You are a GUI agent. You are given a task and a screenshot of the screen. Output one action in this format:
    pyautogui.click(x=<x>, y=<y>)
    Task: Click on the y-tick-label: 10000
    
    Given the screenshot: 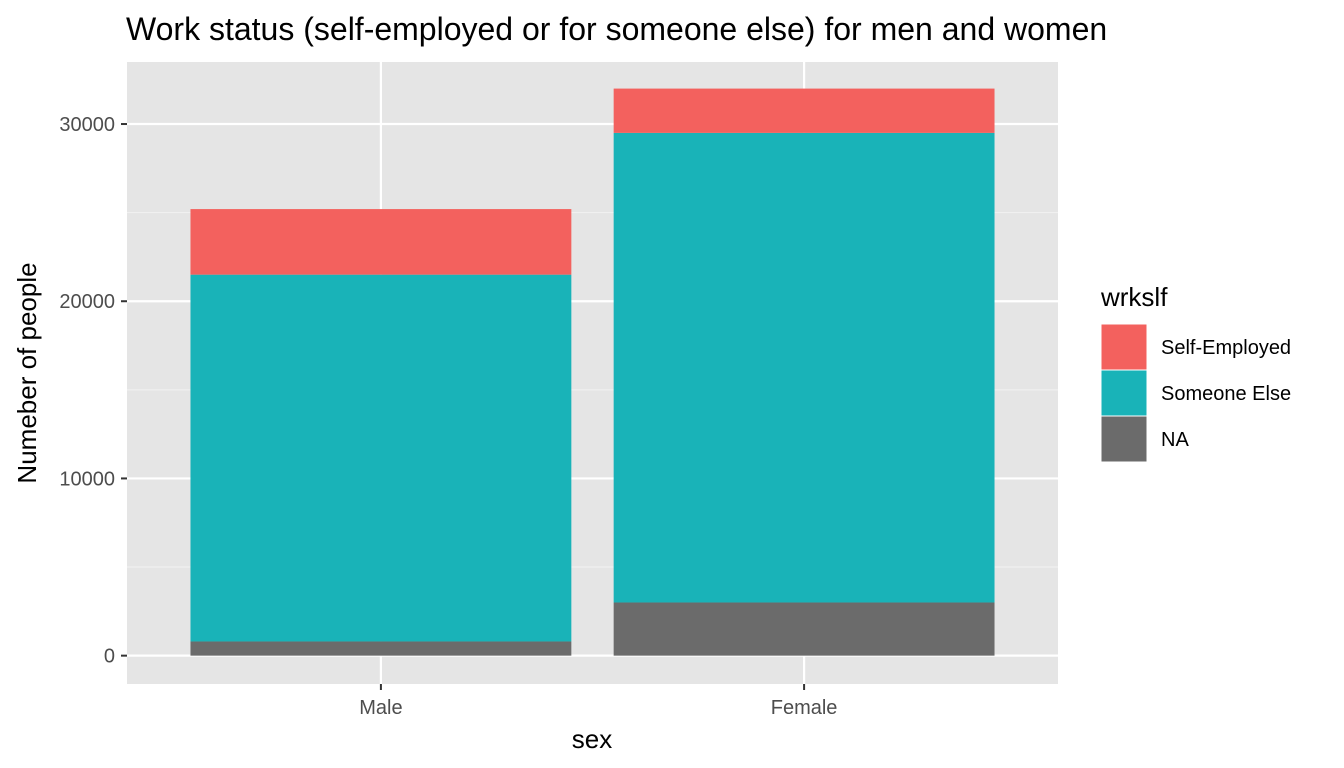 What is the action you would take?
    pyautogui.click(x=87, y=479)
    